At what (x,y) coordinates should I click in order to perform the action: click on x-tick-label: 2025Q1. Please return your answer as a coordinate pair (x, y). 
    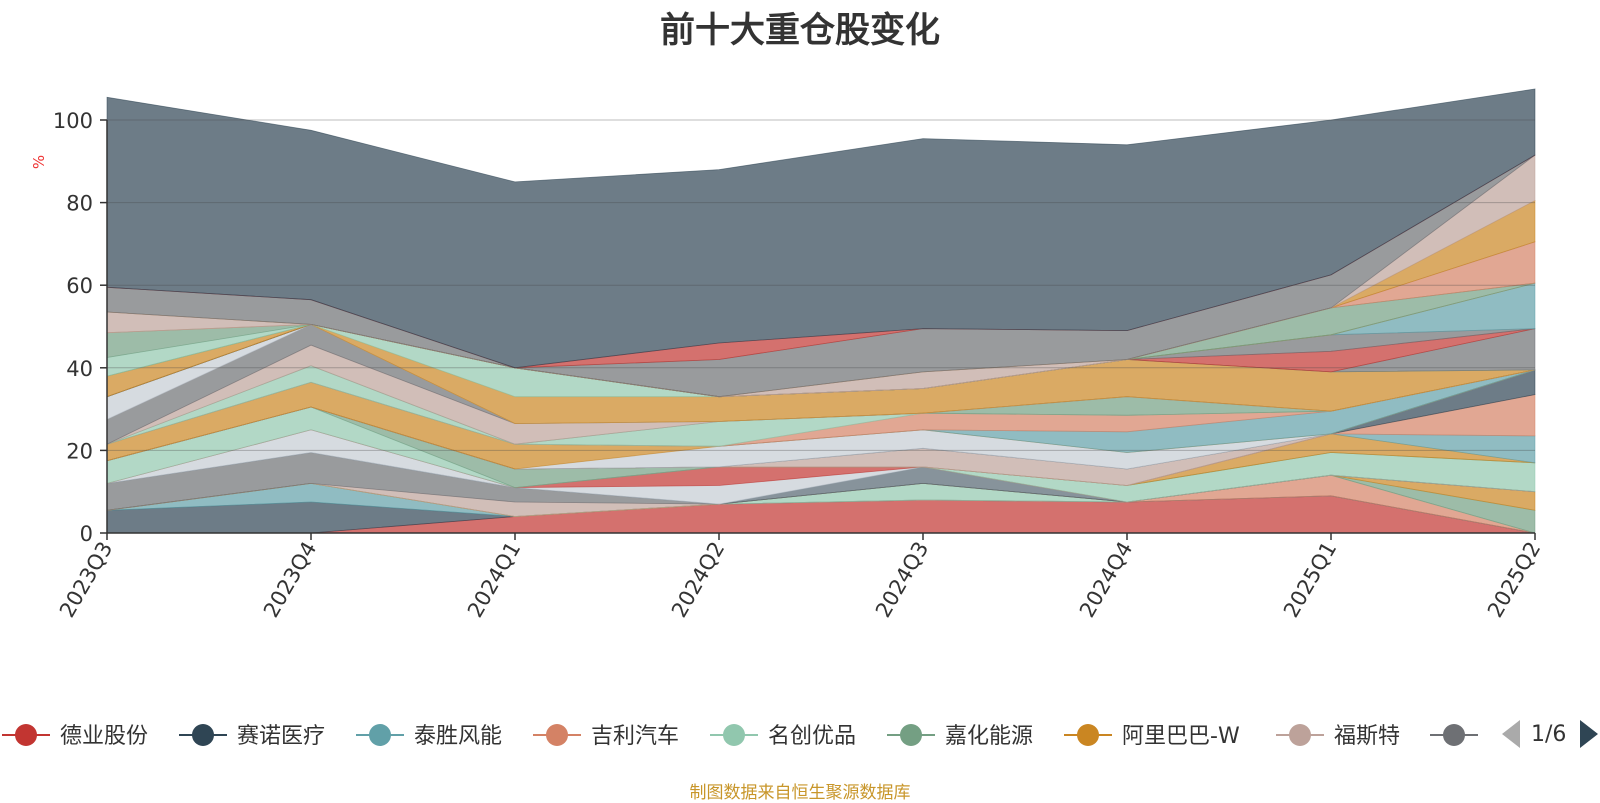
    Looking at the image, I should click on (1310, 580).